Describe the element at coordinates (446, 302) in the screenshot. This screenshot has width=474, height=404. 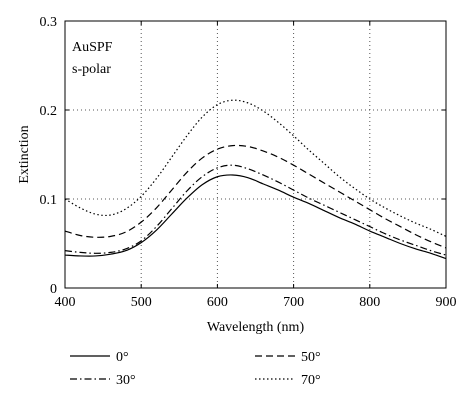
I see `x-tick-label: 900` at that location.